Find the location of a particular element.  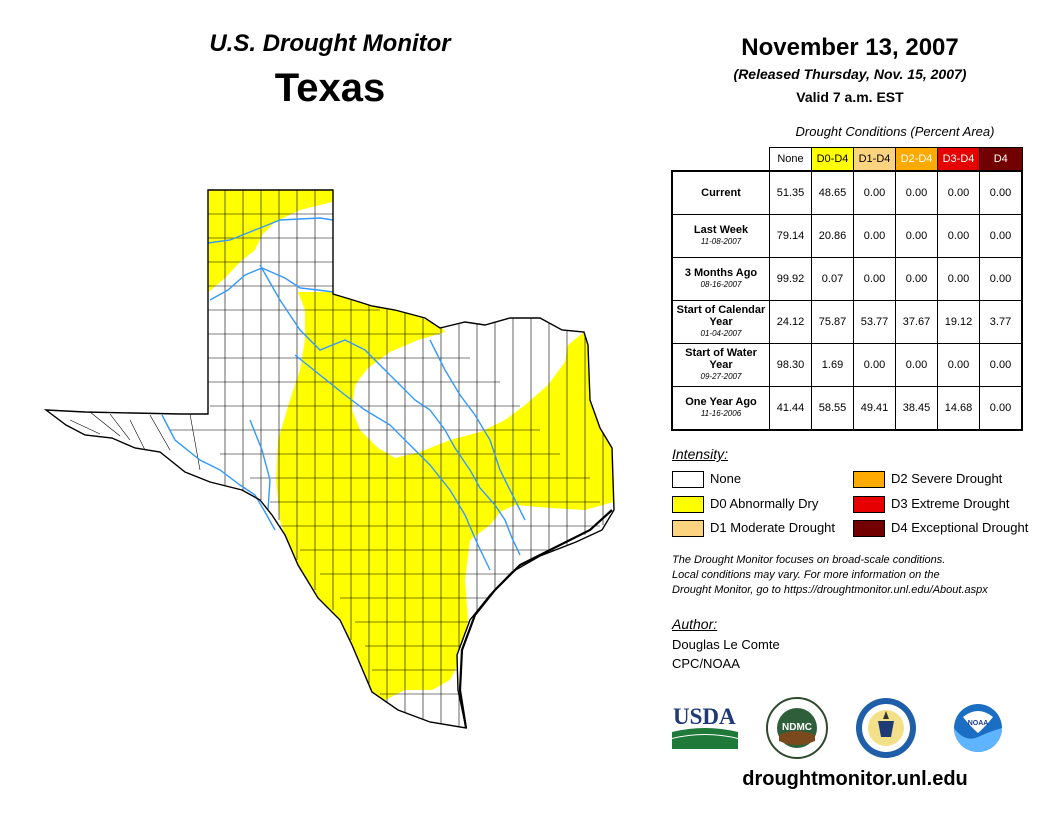

table-cell: 0.07 is located at coordinates (832, 279).